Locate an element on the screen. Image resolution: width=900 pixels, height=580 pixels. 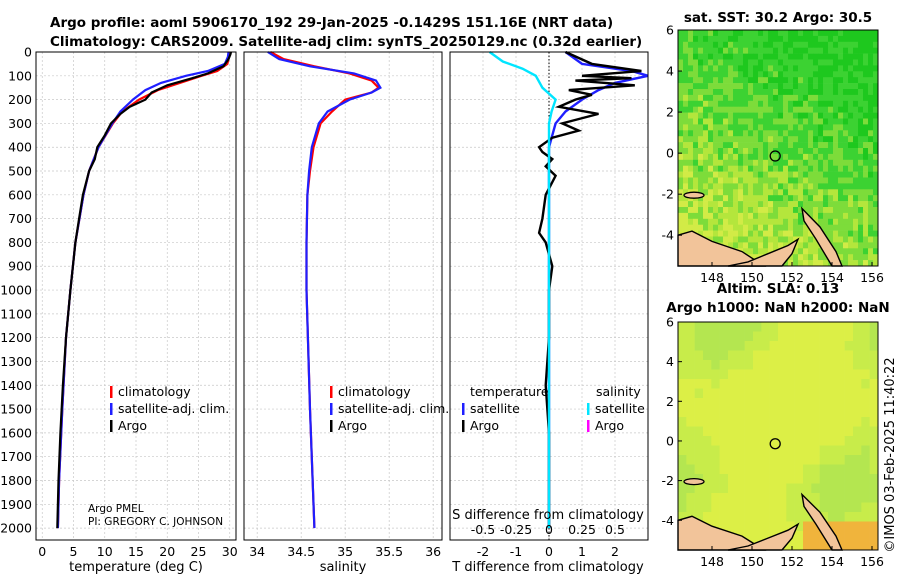
y-tick-label: 2000 is located at coordinates (16, 528).